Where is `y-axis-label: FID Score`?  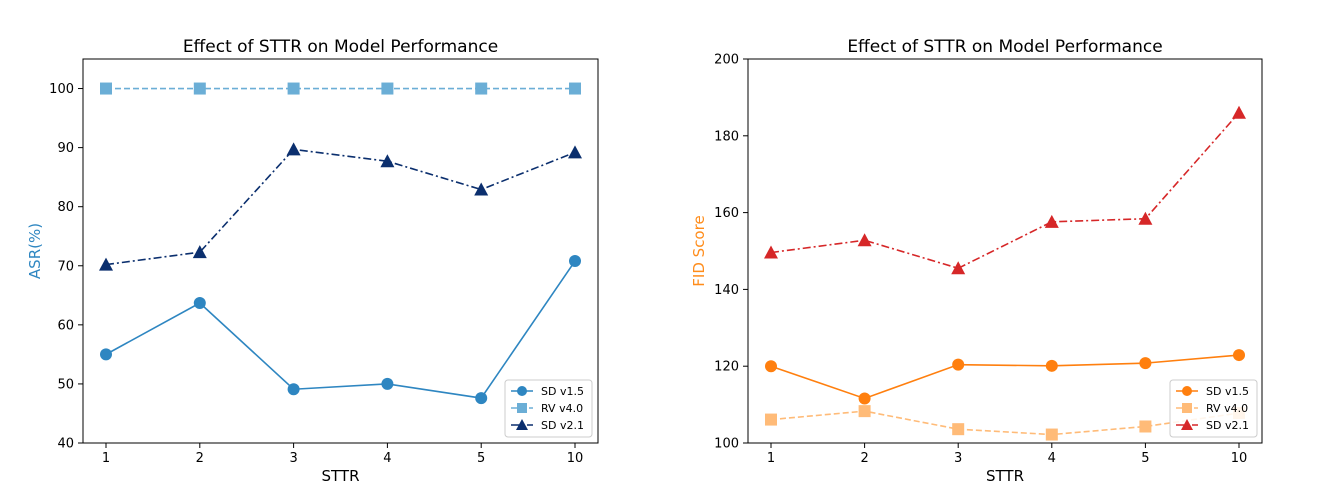 y-axis-label: FID Score is located at coordinates (699, 250).